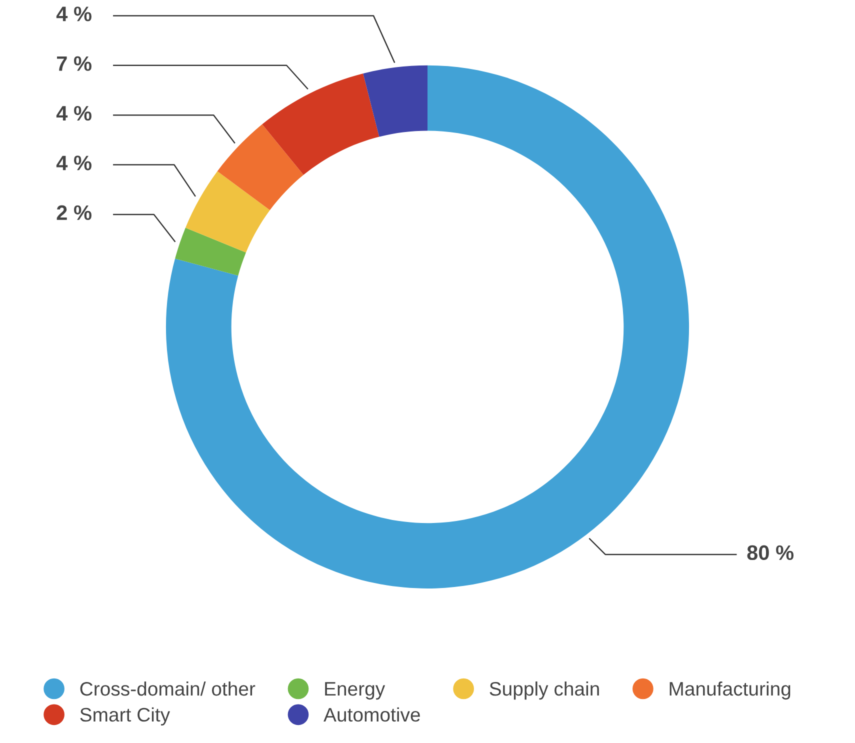  I want to click on data-label: 7 %, so click(74, 63).